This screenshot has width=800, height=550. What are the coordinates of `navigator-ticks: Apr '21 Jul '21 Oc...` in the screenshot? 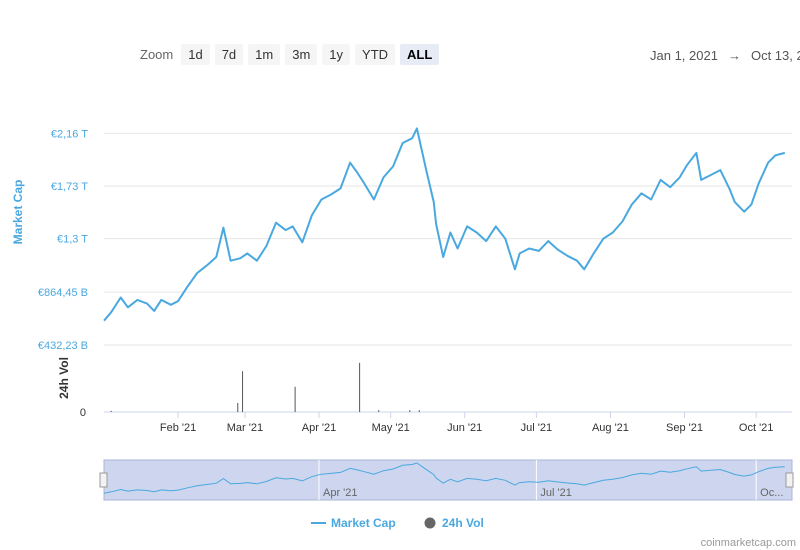 It's located at (553, 493).